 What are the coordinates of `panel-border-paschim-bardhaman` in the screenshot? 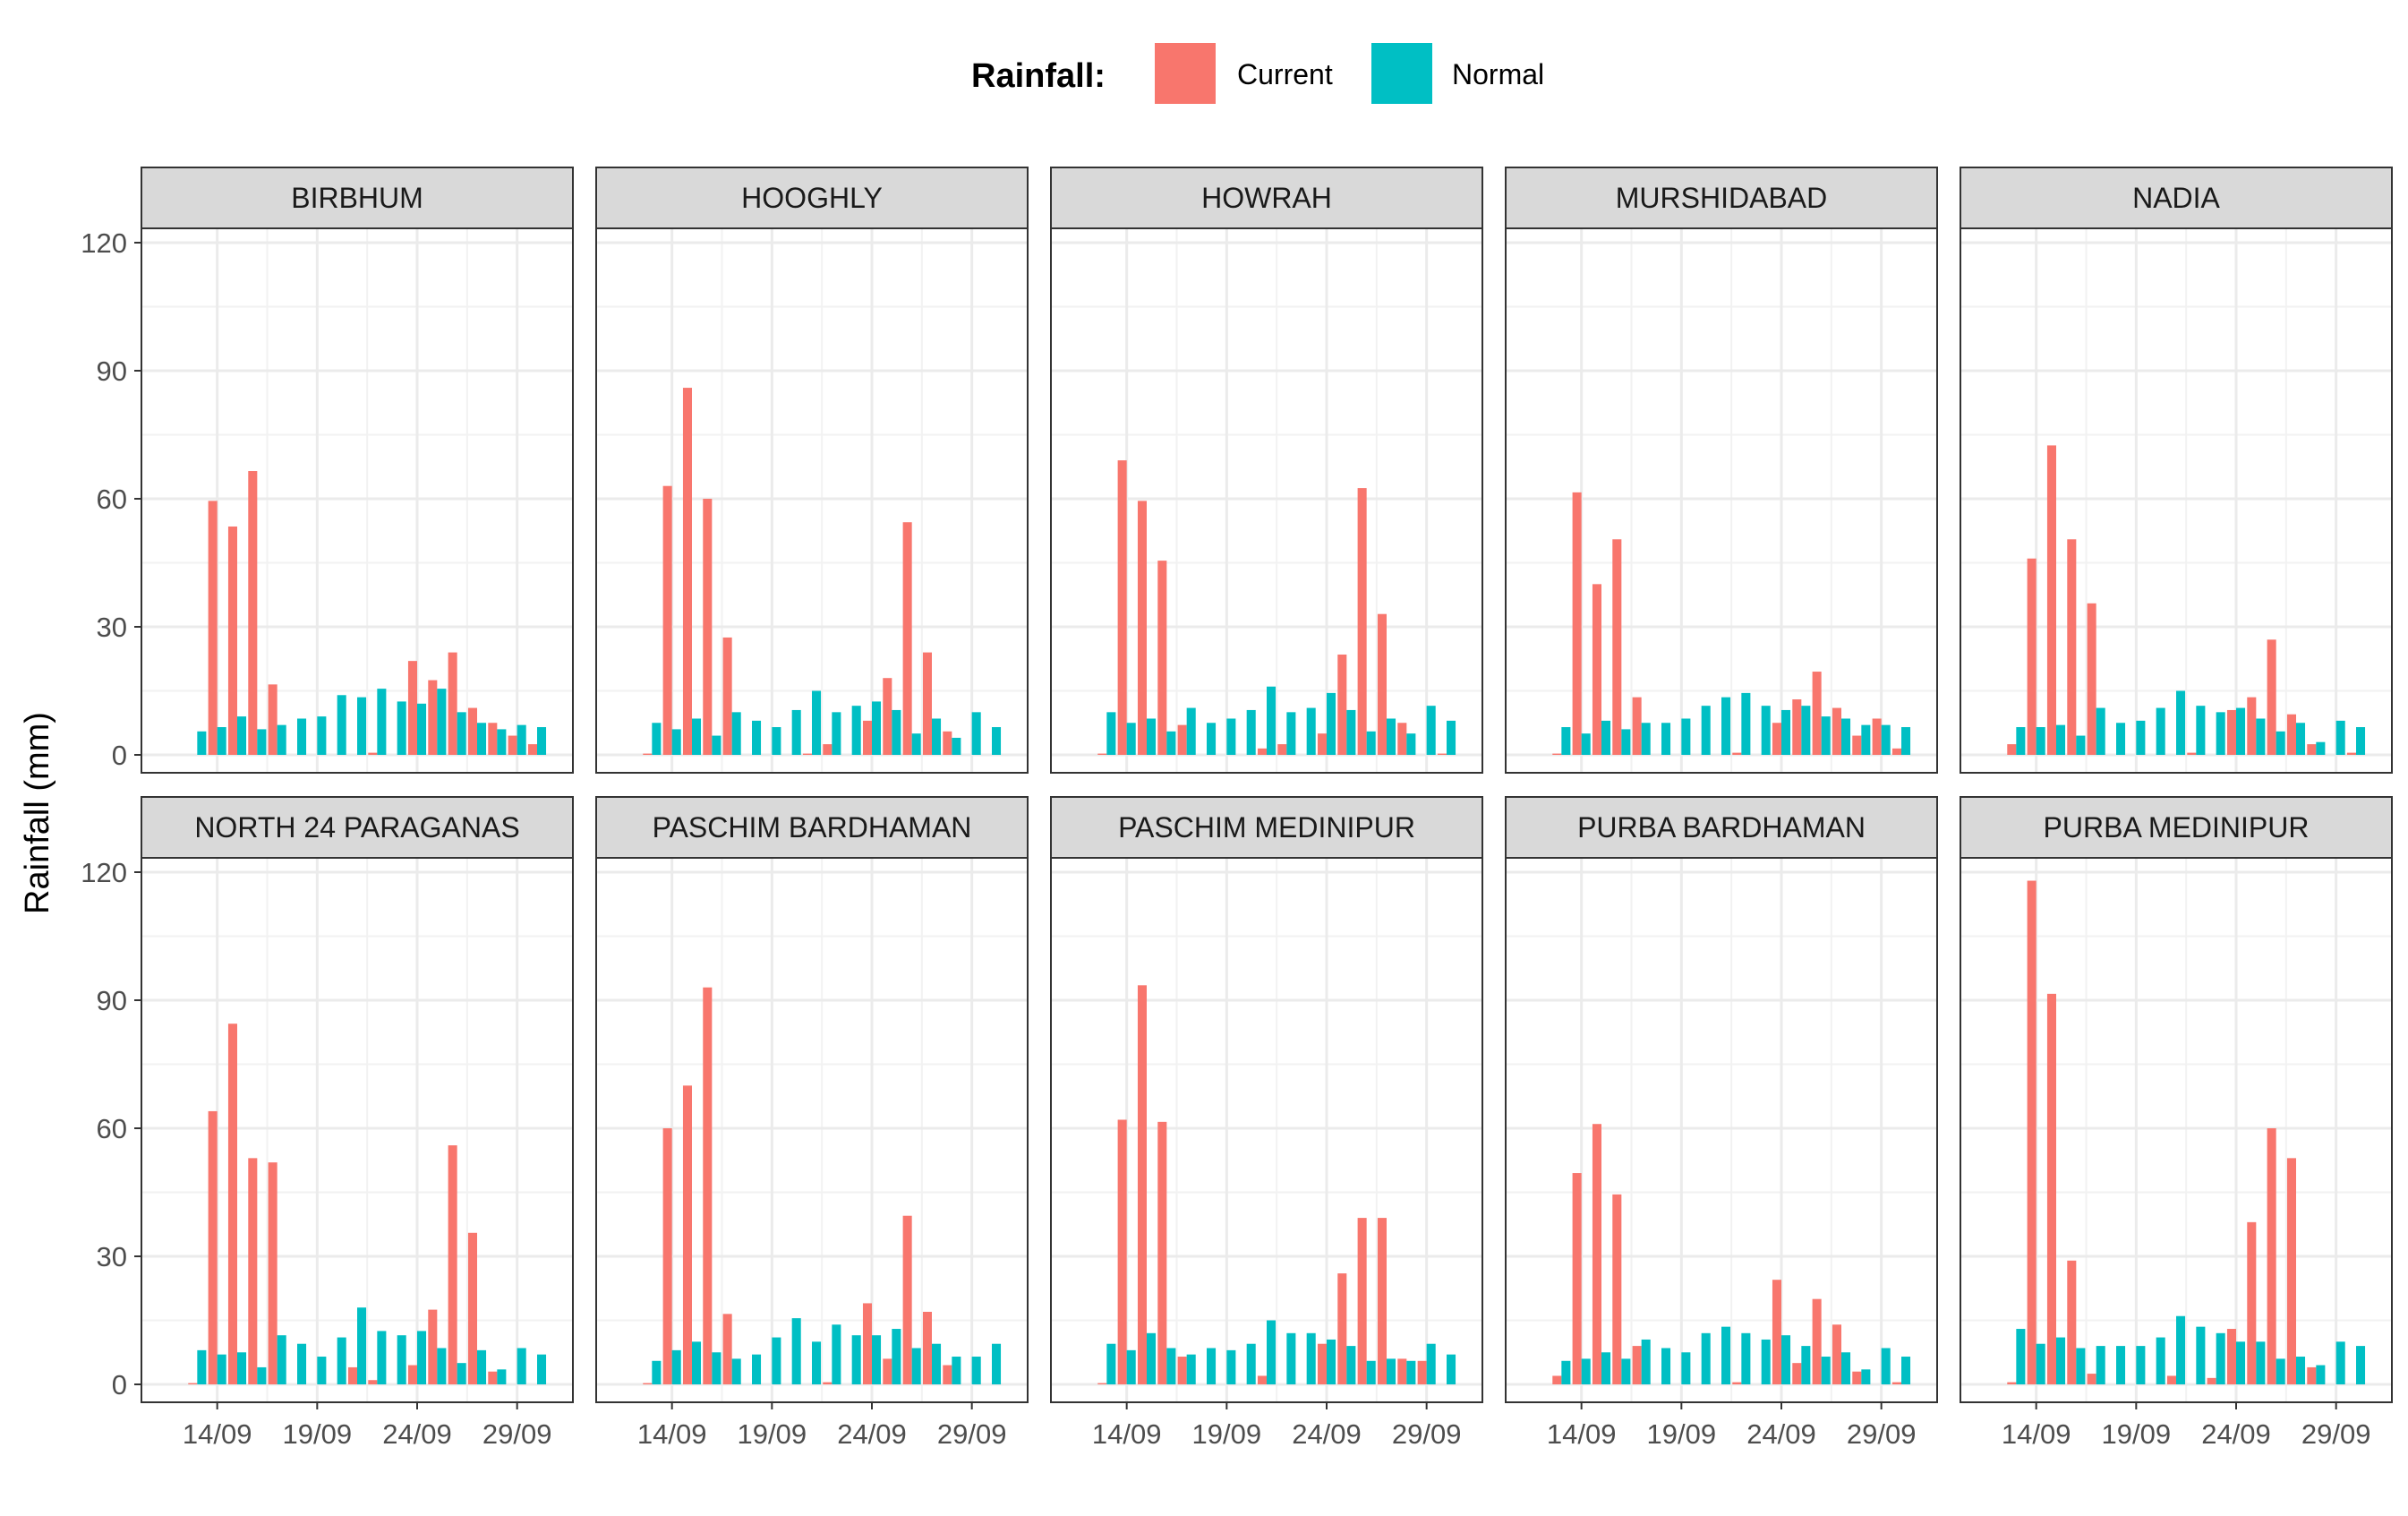 It's located at (812, 1130).